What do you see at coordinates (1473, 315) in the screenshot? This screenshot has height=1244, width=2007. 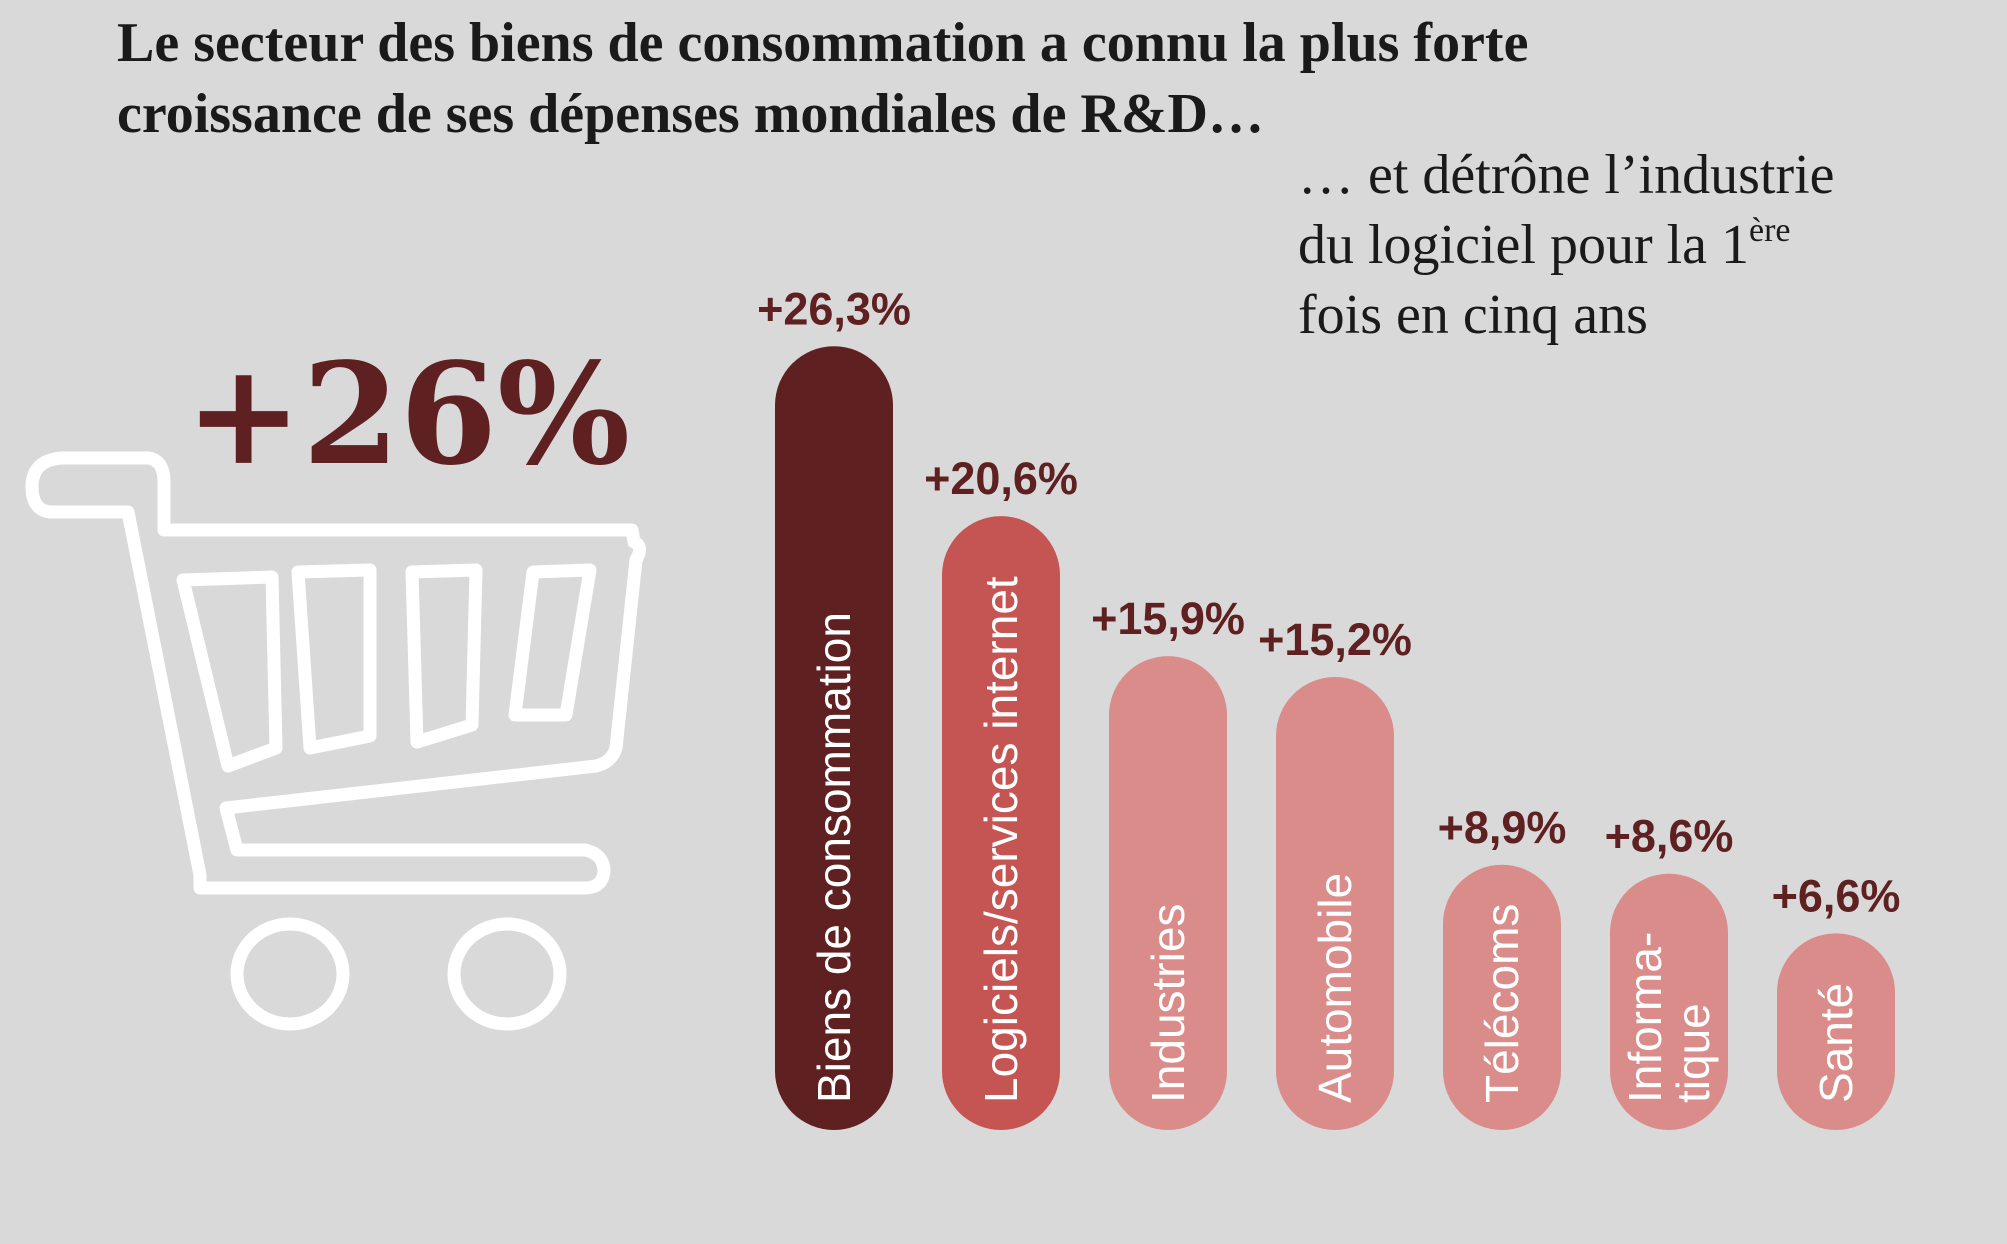 I see `subtitle-line-3: fois en cinq ans` at bounding box center [1473, 315].